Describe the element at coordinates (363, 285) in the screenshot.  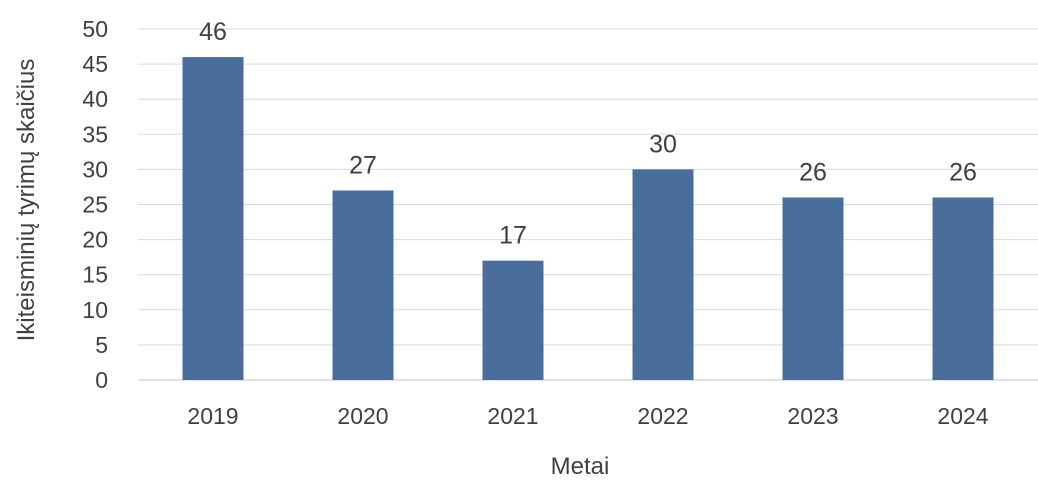
I see `bar-2020` at that location.